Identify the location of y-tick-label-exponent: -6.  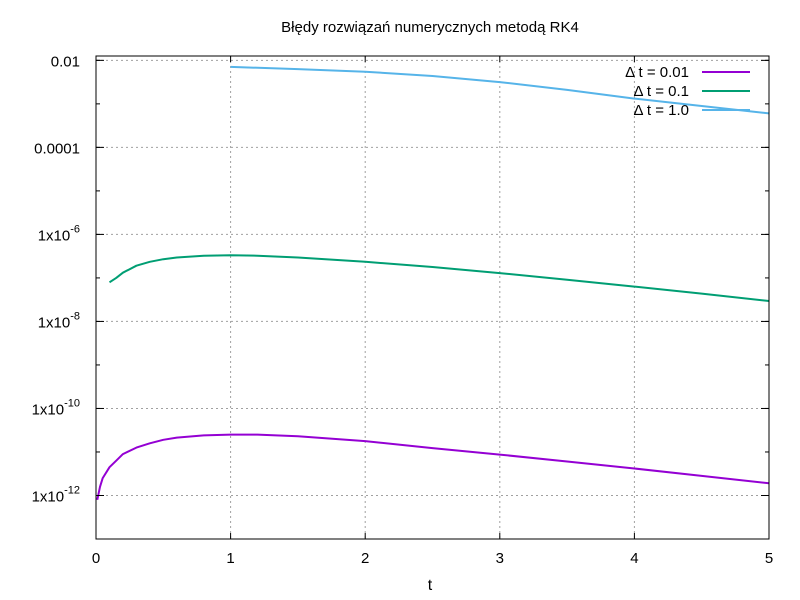
(75, 229).